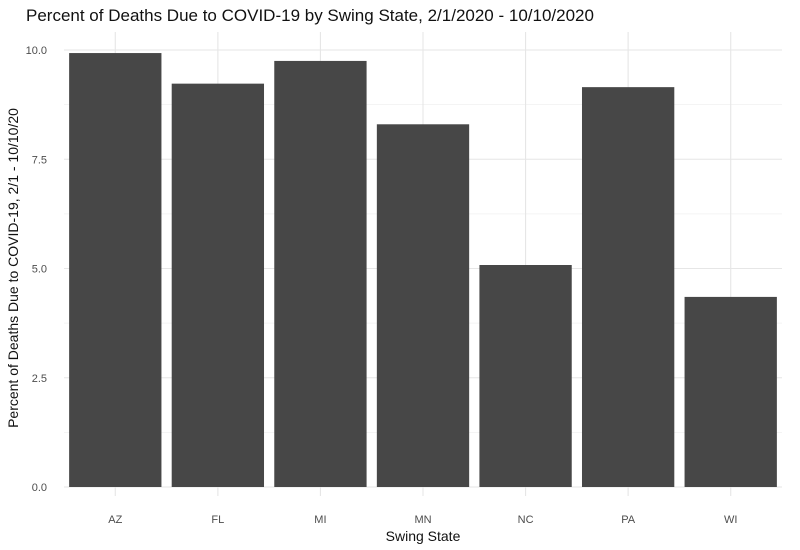 Image resolution: width=800 pixels, height=550 pixels. I want to click on bar-mi, so click(320, 274).